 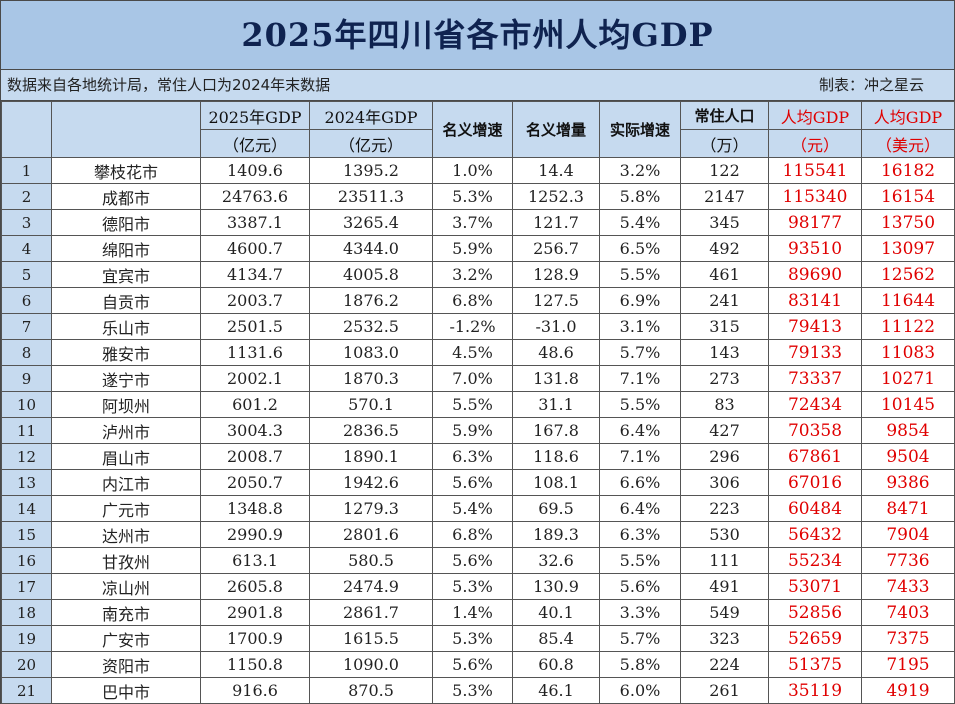 What do you see at coordinates (26, 378) in the screenshot?
I see `rank-cell: 9` at bounding box center [26, 378].